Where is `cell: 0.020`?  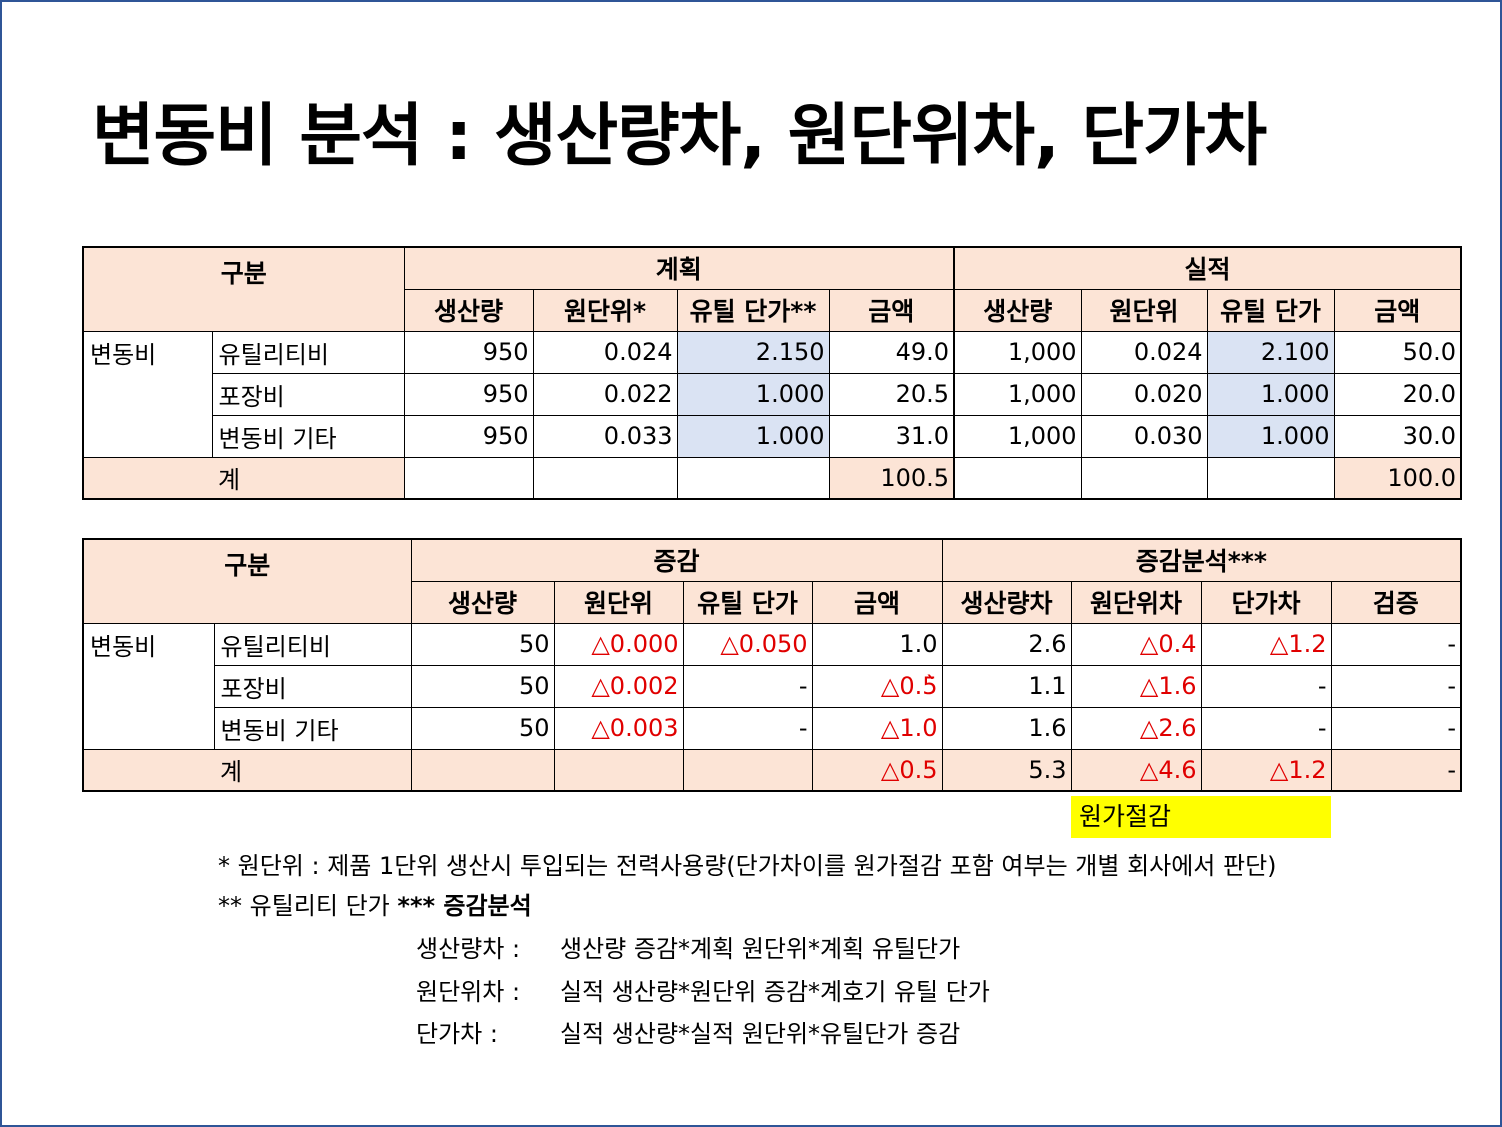
cell: 0.020 is located at coordinates (1144, 394).